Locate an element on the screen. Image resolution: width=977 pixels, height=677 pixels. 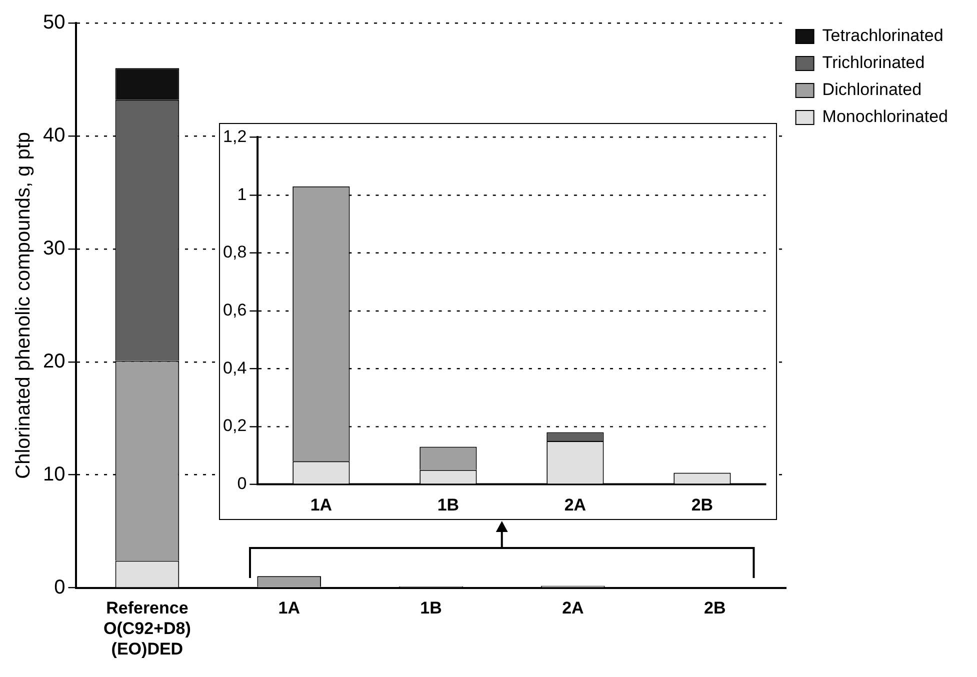
x-tick-label: Reference O(C92+D8) (EO)DED is located at coordinates (147, 628).